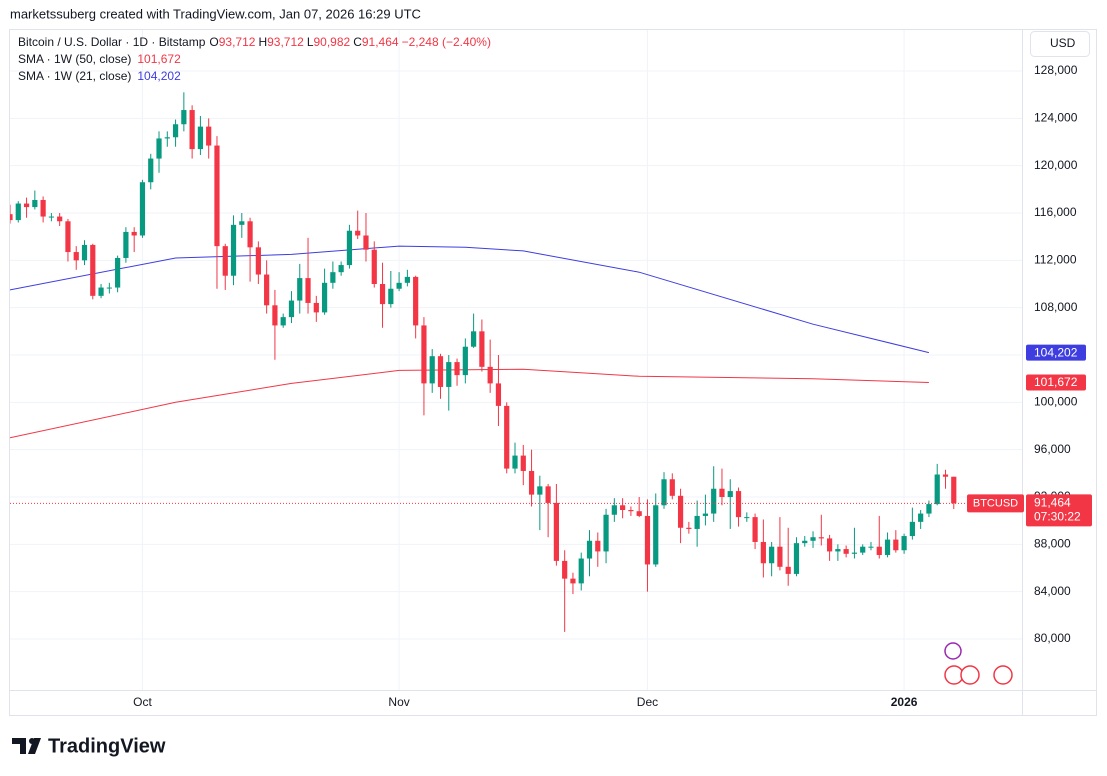  What do you see at coordinates (1052, 449) in the screenshot?
I see `y-tick-label: 96,000` at bounding box center [1052, 449].